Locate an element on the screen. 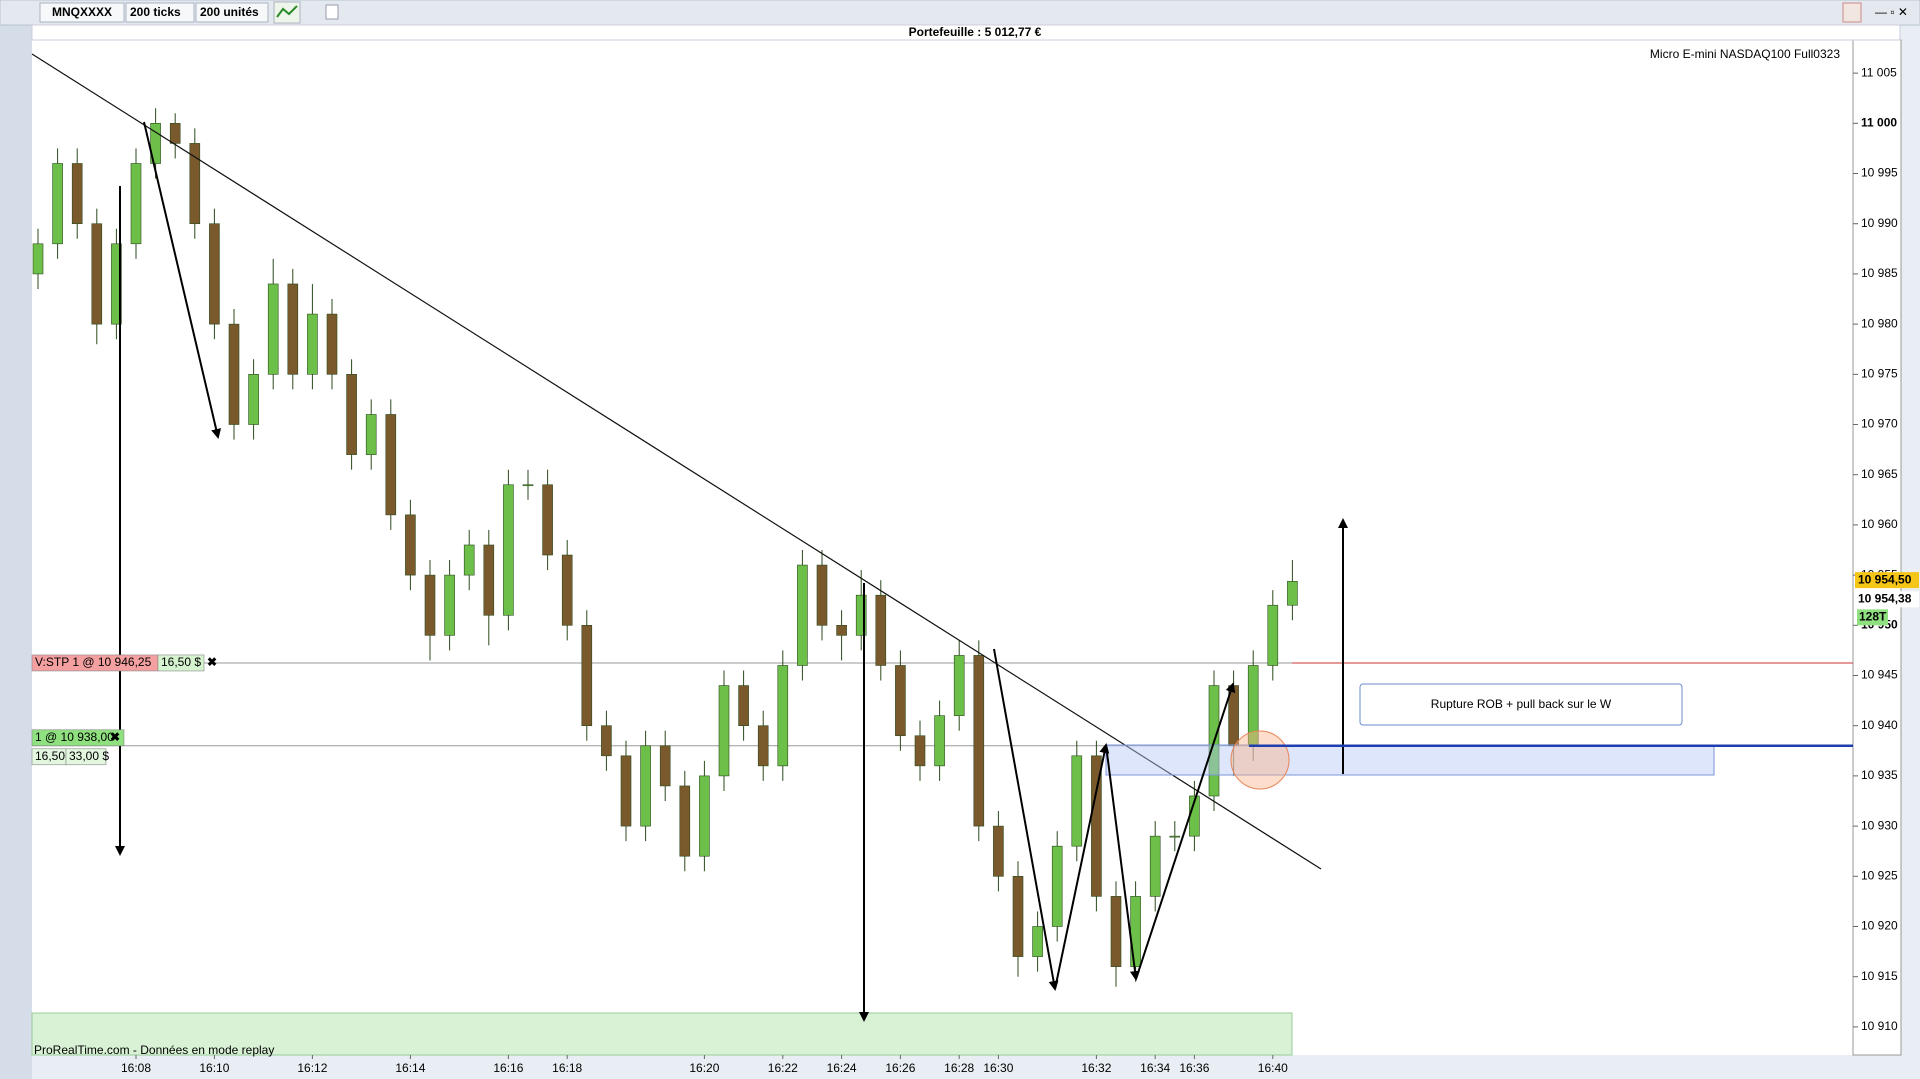 Image resolution: width=1920 pixels, height=1079 pixels. portfolio-bar is located at coordinates (966, 32).